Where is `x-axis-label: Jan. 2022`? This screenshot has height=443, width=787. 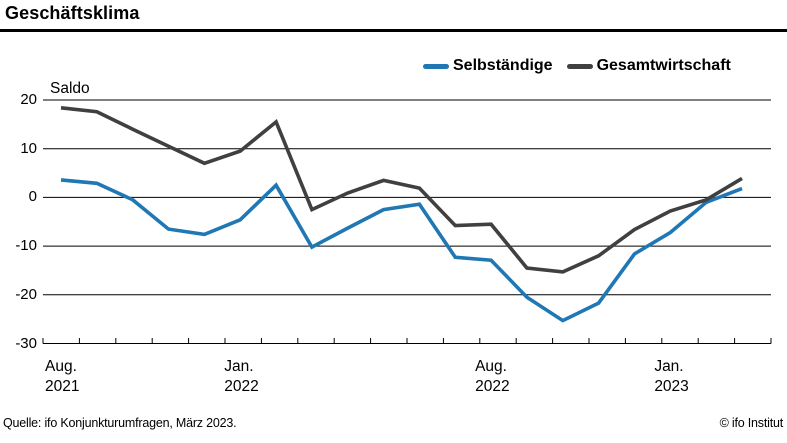
x-axis-label: Jan. 2022 is located at coordinates (241, 376).